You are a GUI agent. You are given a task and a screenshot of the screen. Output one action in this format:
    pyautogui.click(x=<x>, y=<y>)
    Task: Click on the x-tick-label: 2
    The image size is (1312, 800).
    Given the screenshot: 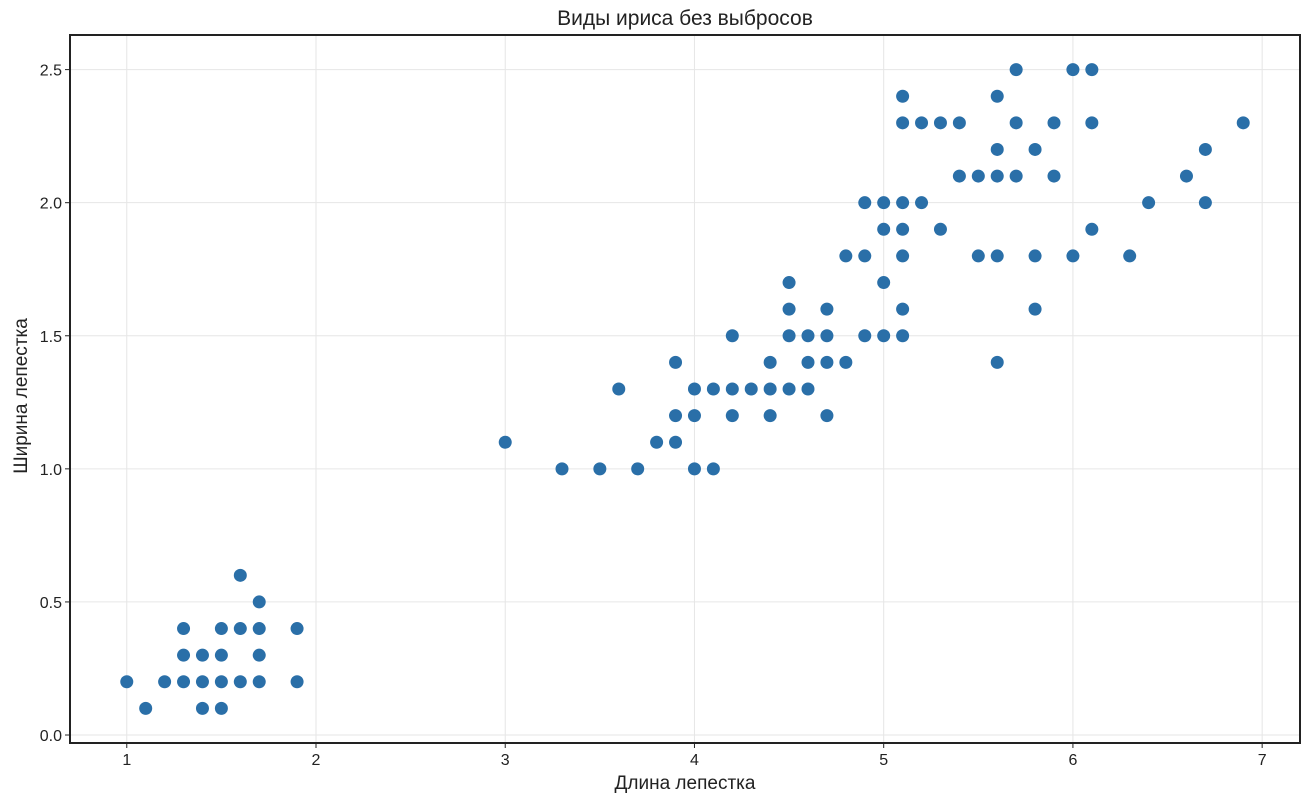 What is the action you would take?
    pyautogui.click(x=316, y=760)
    